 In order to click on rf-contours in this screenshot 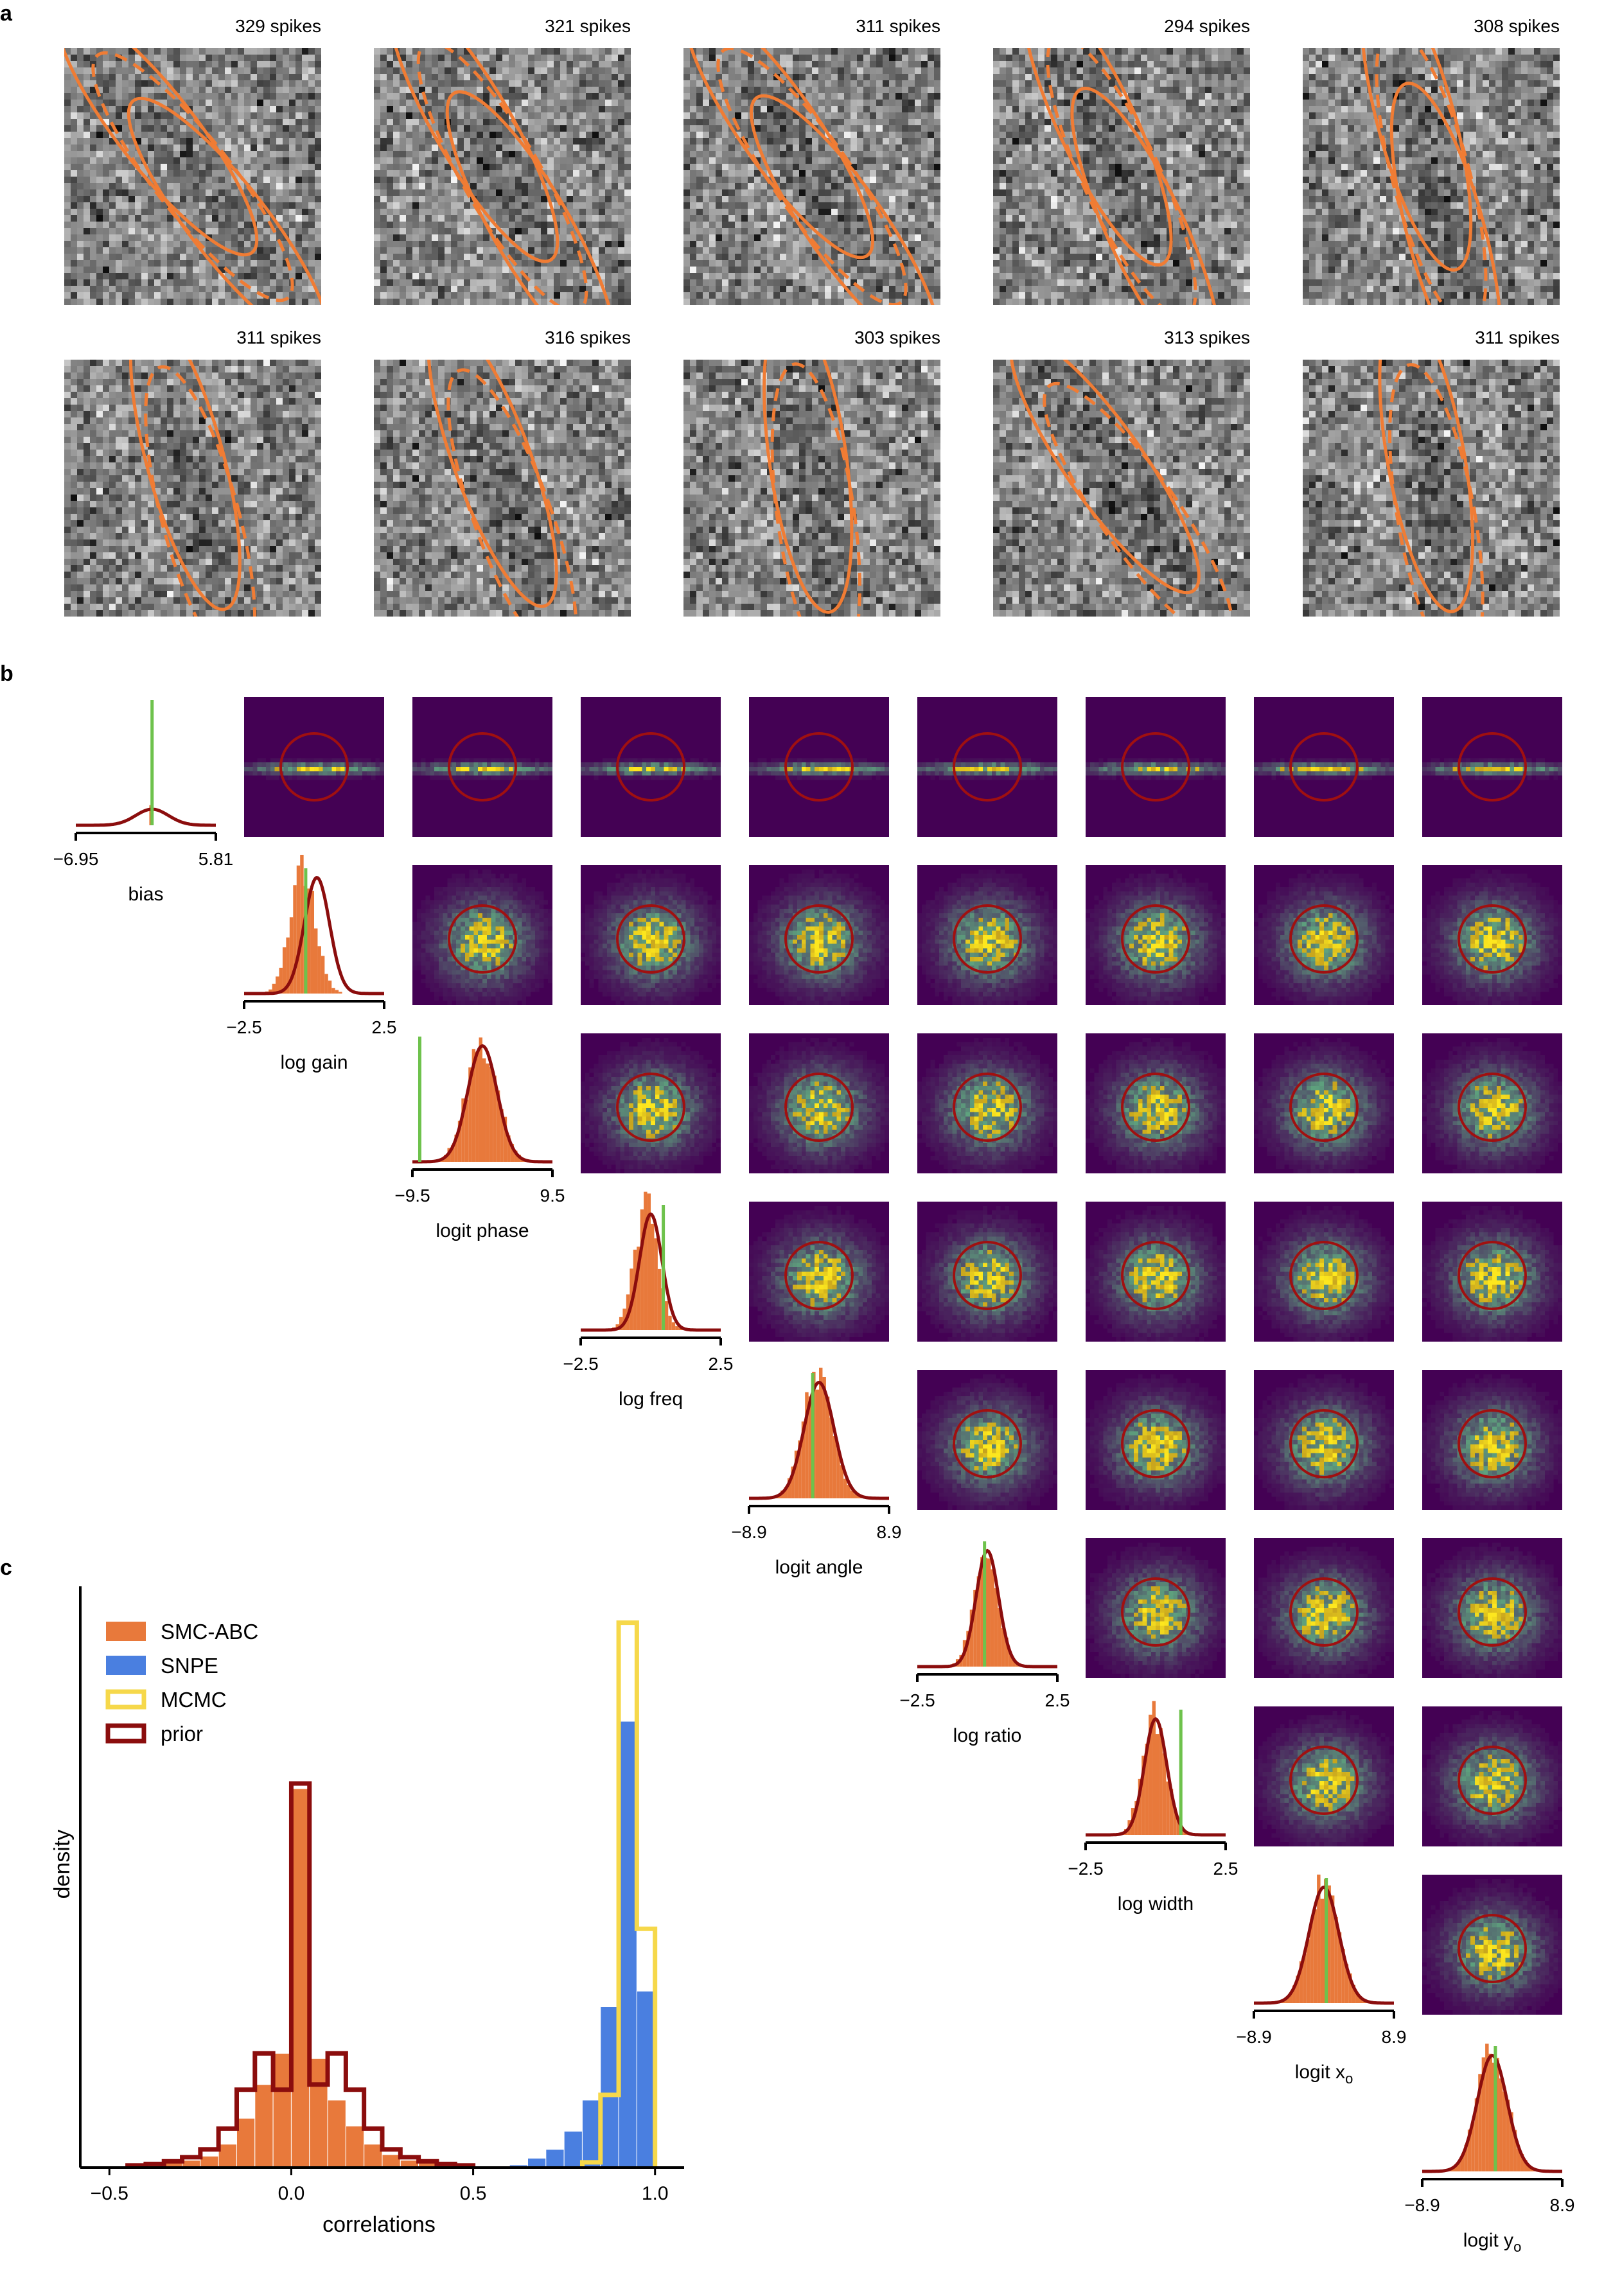, I will do `click(1432, 176)`.